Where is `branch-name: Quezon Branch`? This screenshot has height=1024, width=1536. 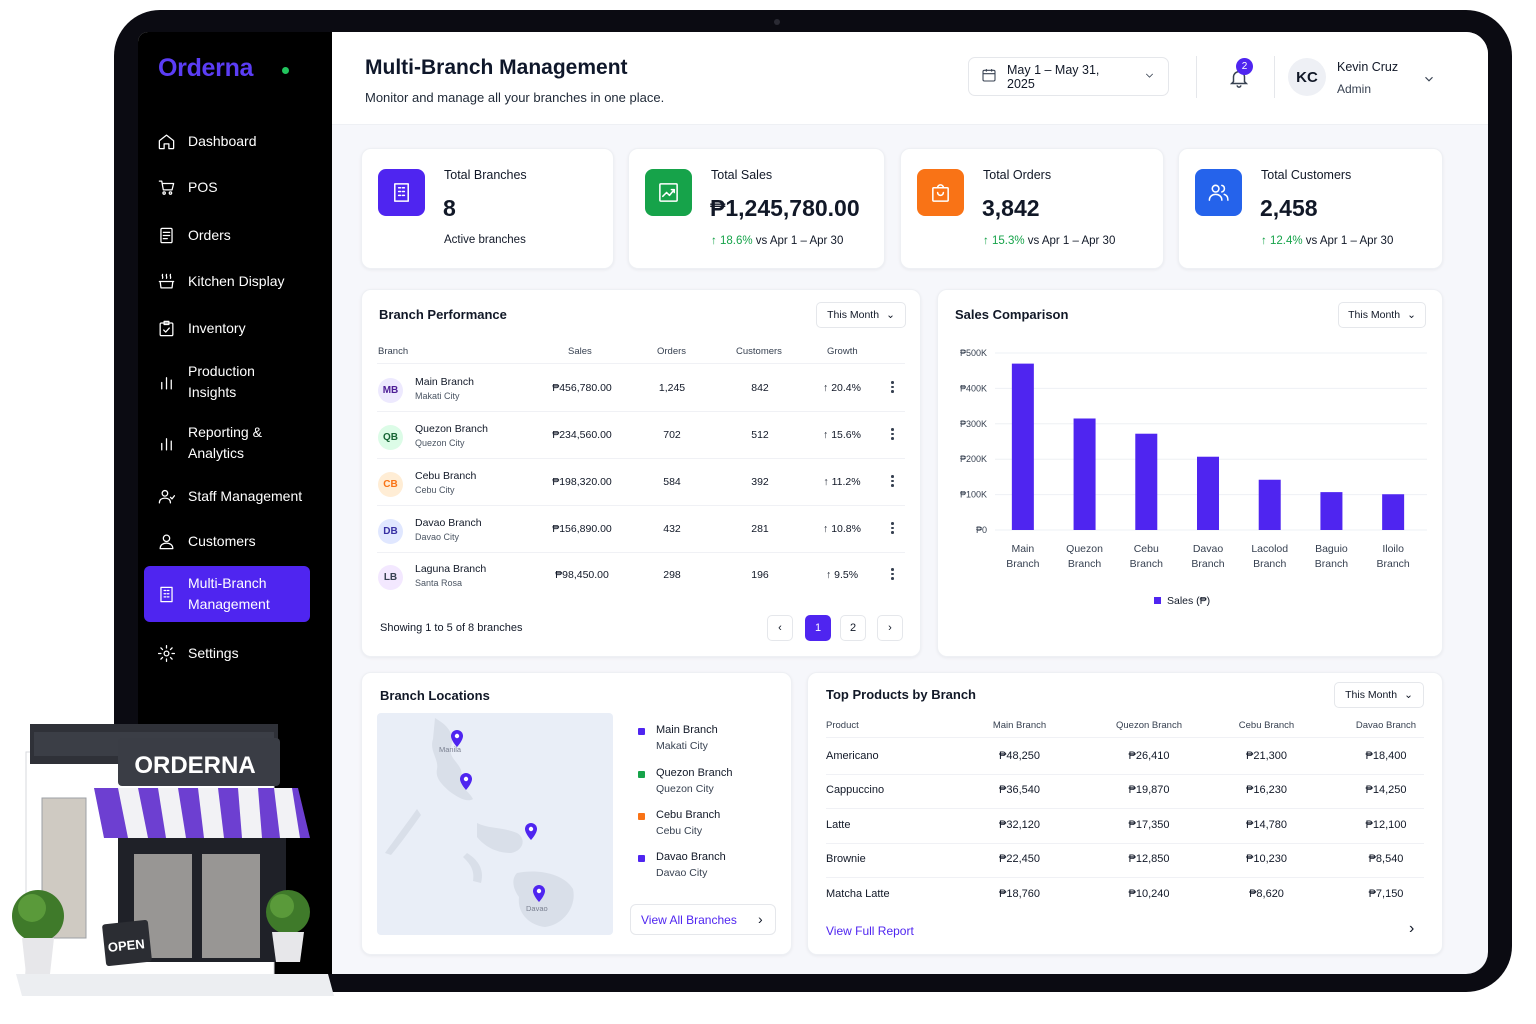
branch-name: Quezon Branch is located at coordinates (451, 429).